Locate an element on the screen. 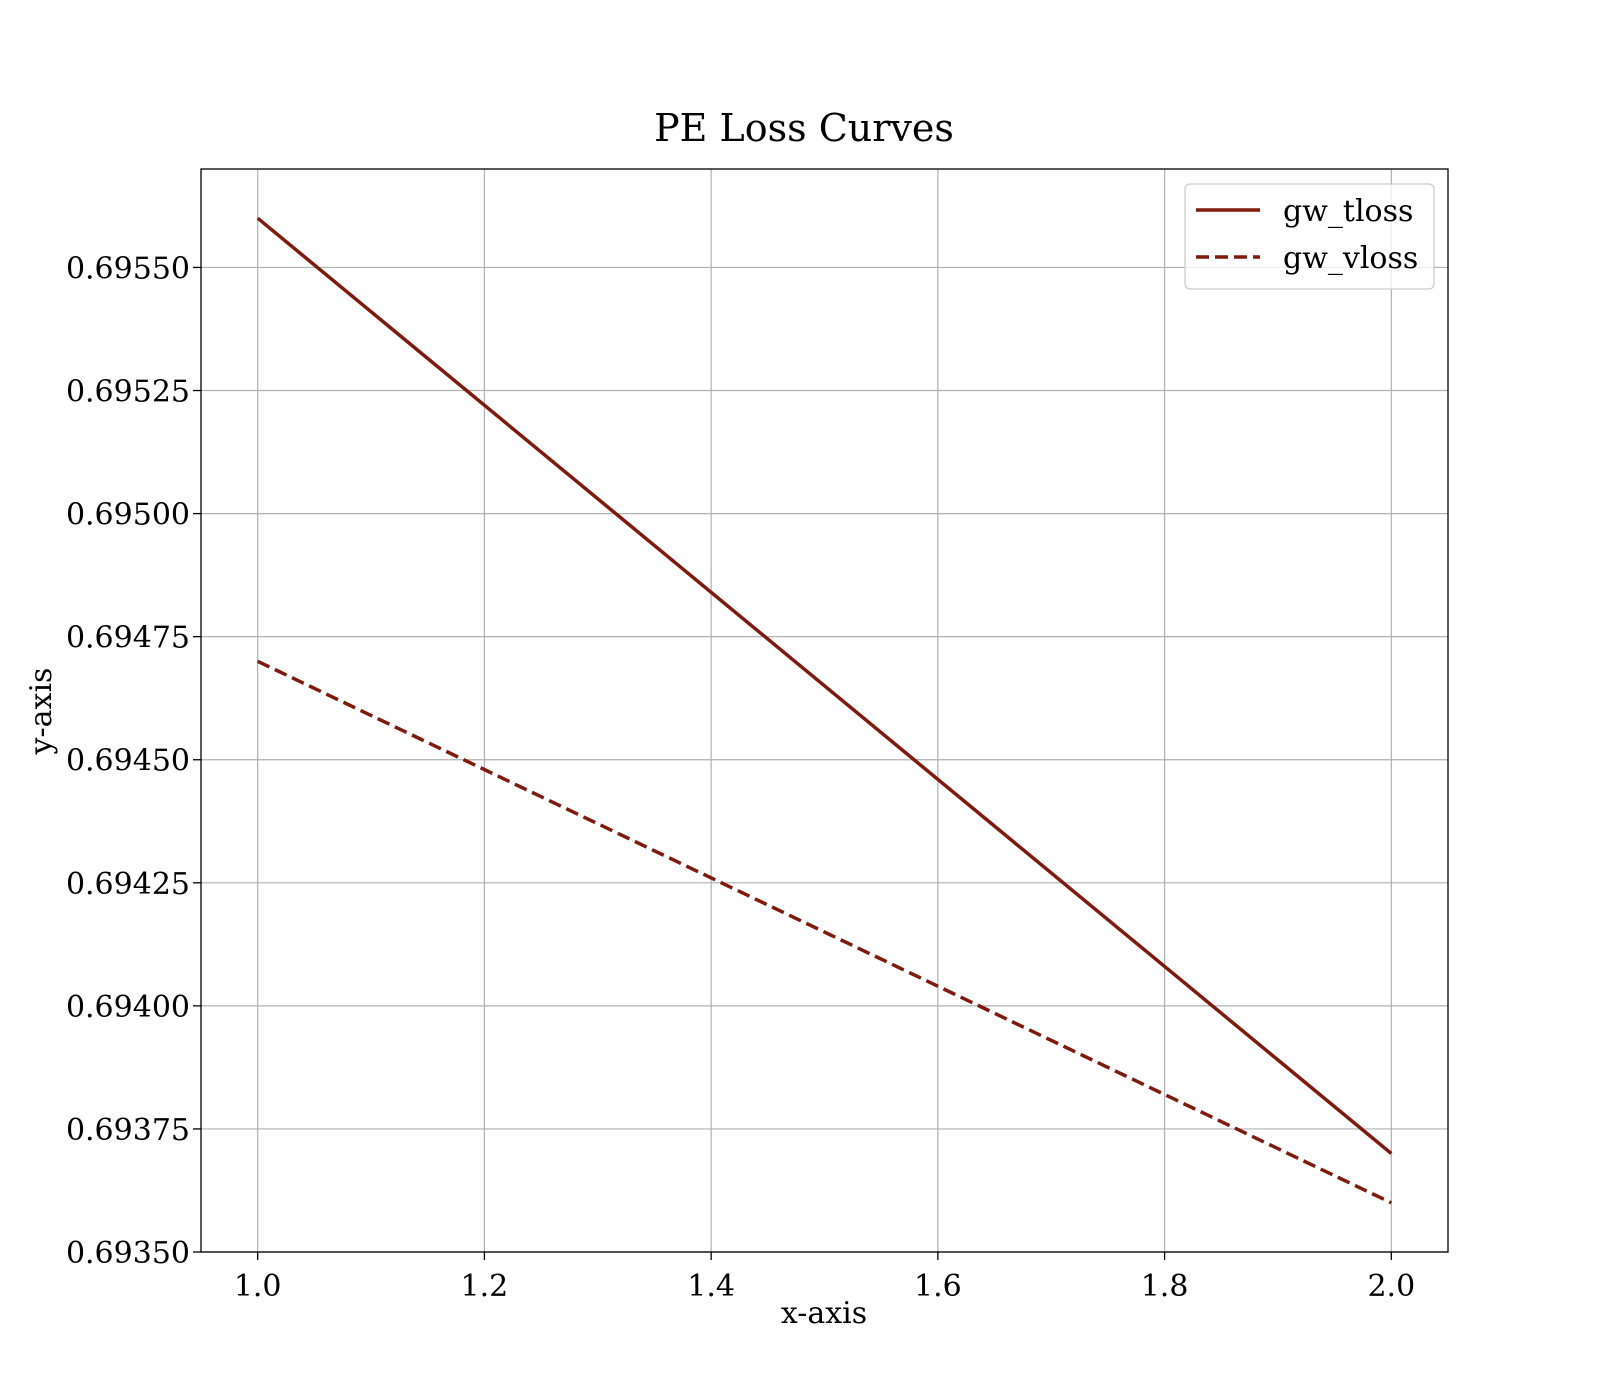 This screenshot has width=1600, height=1400. x-tick-label: 1.6 is located at coordinates (938, 1286).